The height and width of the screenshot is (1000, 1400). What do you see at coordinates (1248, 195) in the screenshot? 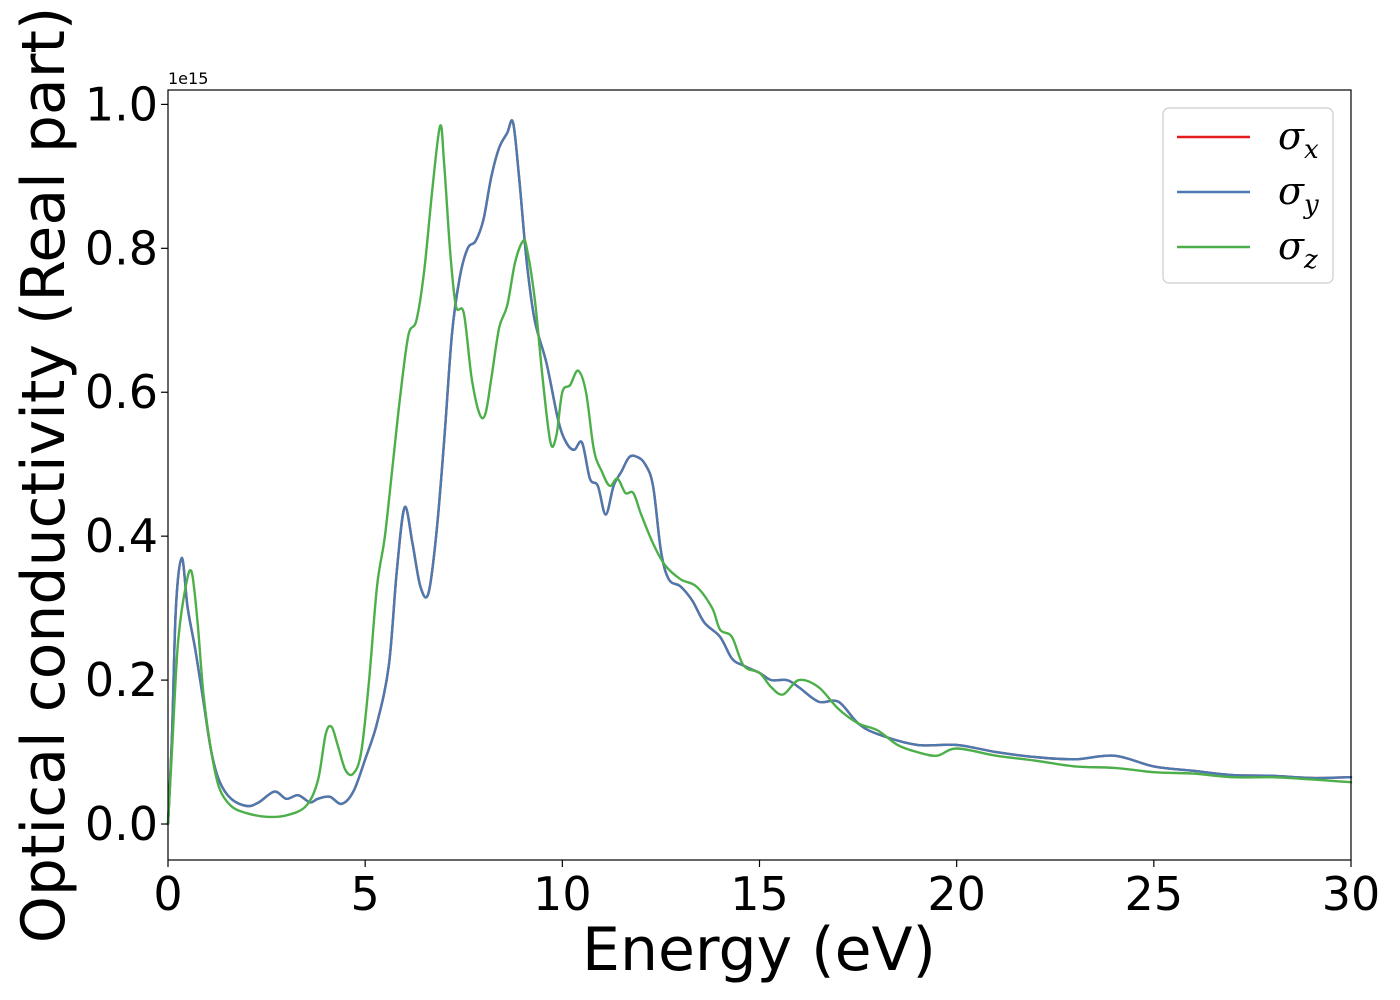
I see `legend-box` at bounding box center [1248, 195].